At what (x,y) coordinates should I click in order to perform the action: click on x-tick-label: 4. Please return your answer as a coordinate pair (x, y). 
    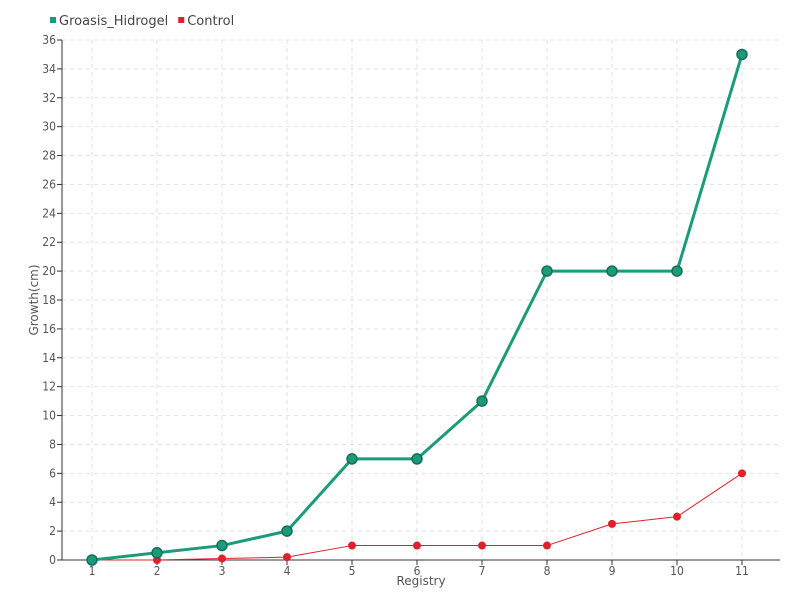
    Looking at the image, I should click on (287, 571).